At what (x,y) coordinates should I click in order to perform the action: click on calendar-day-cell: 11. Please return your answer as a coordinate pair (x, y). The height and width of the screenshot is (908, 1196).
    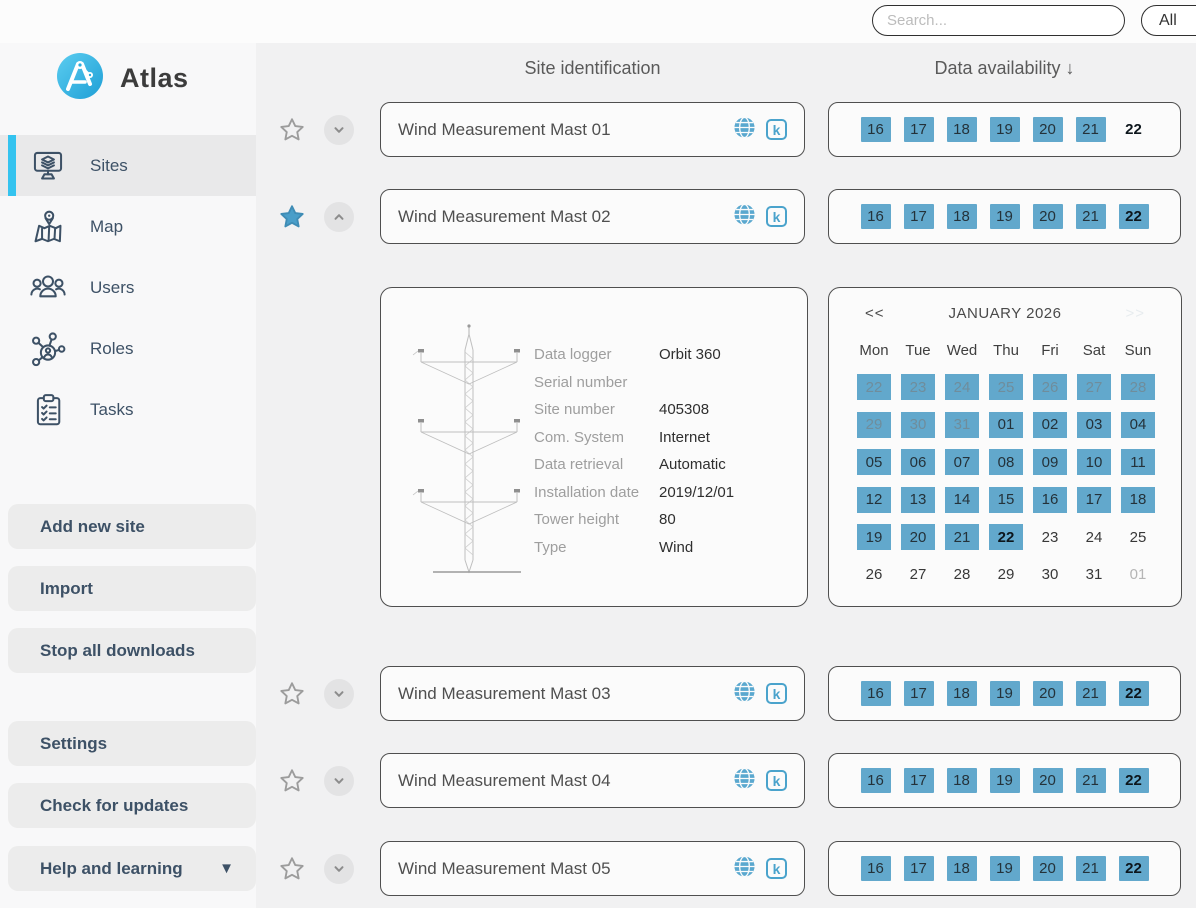
    Looking at the image, I should click on (1138, 462).